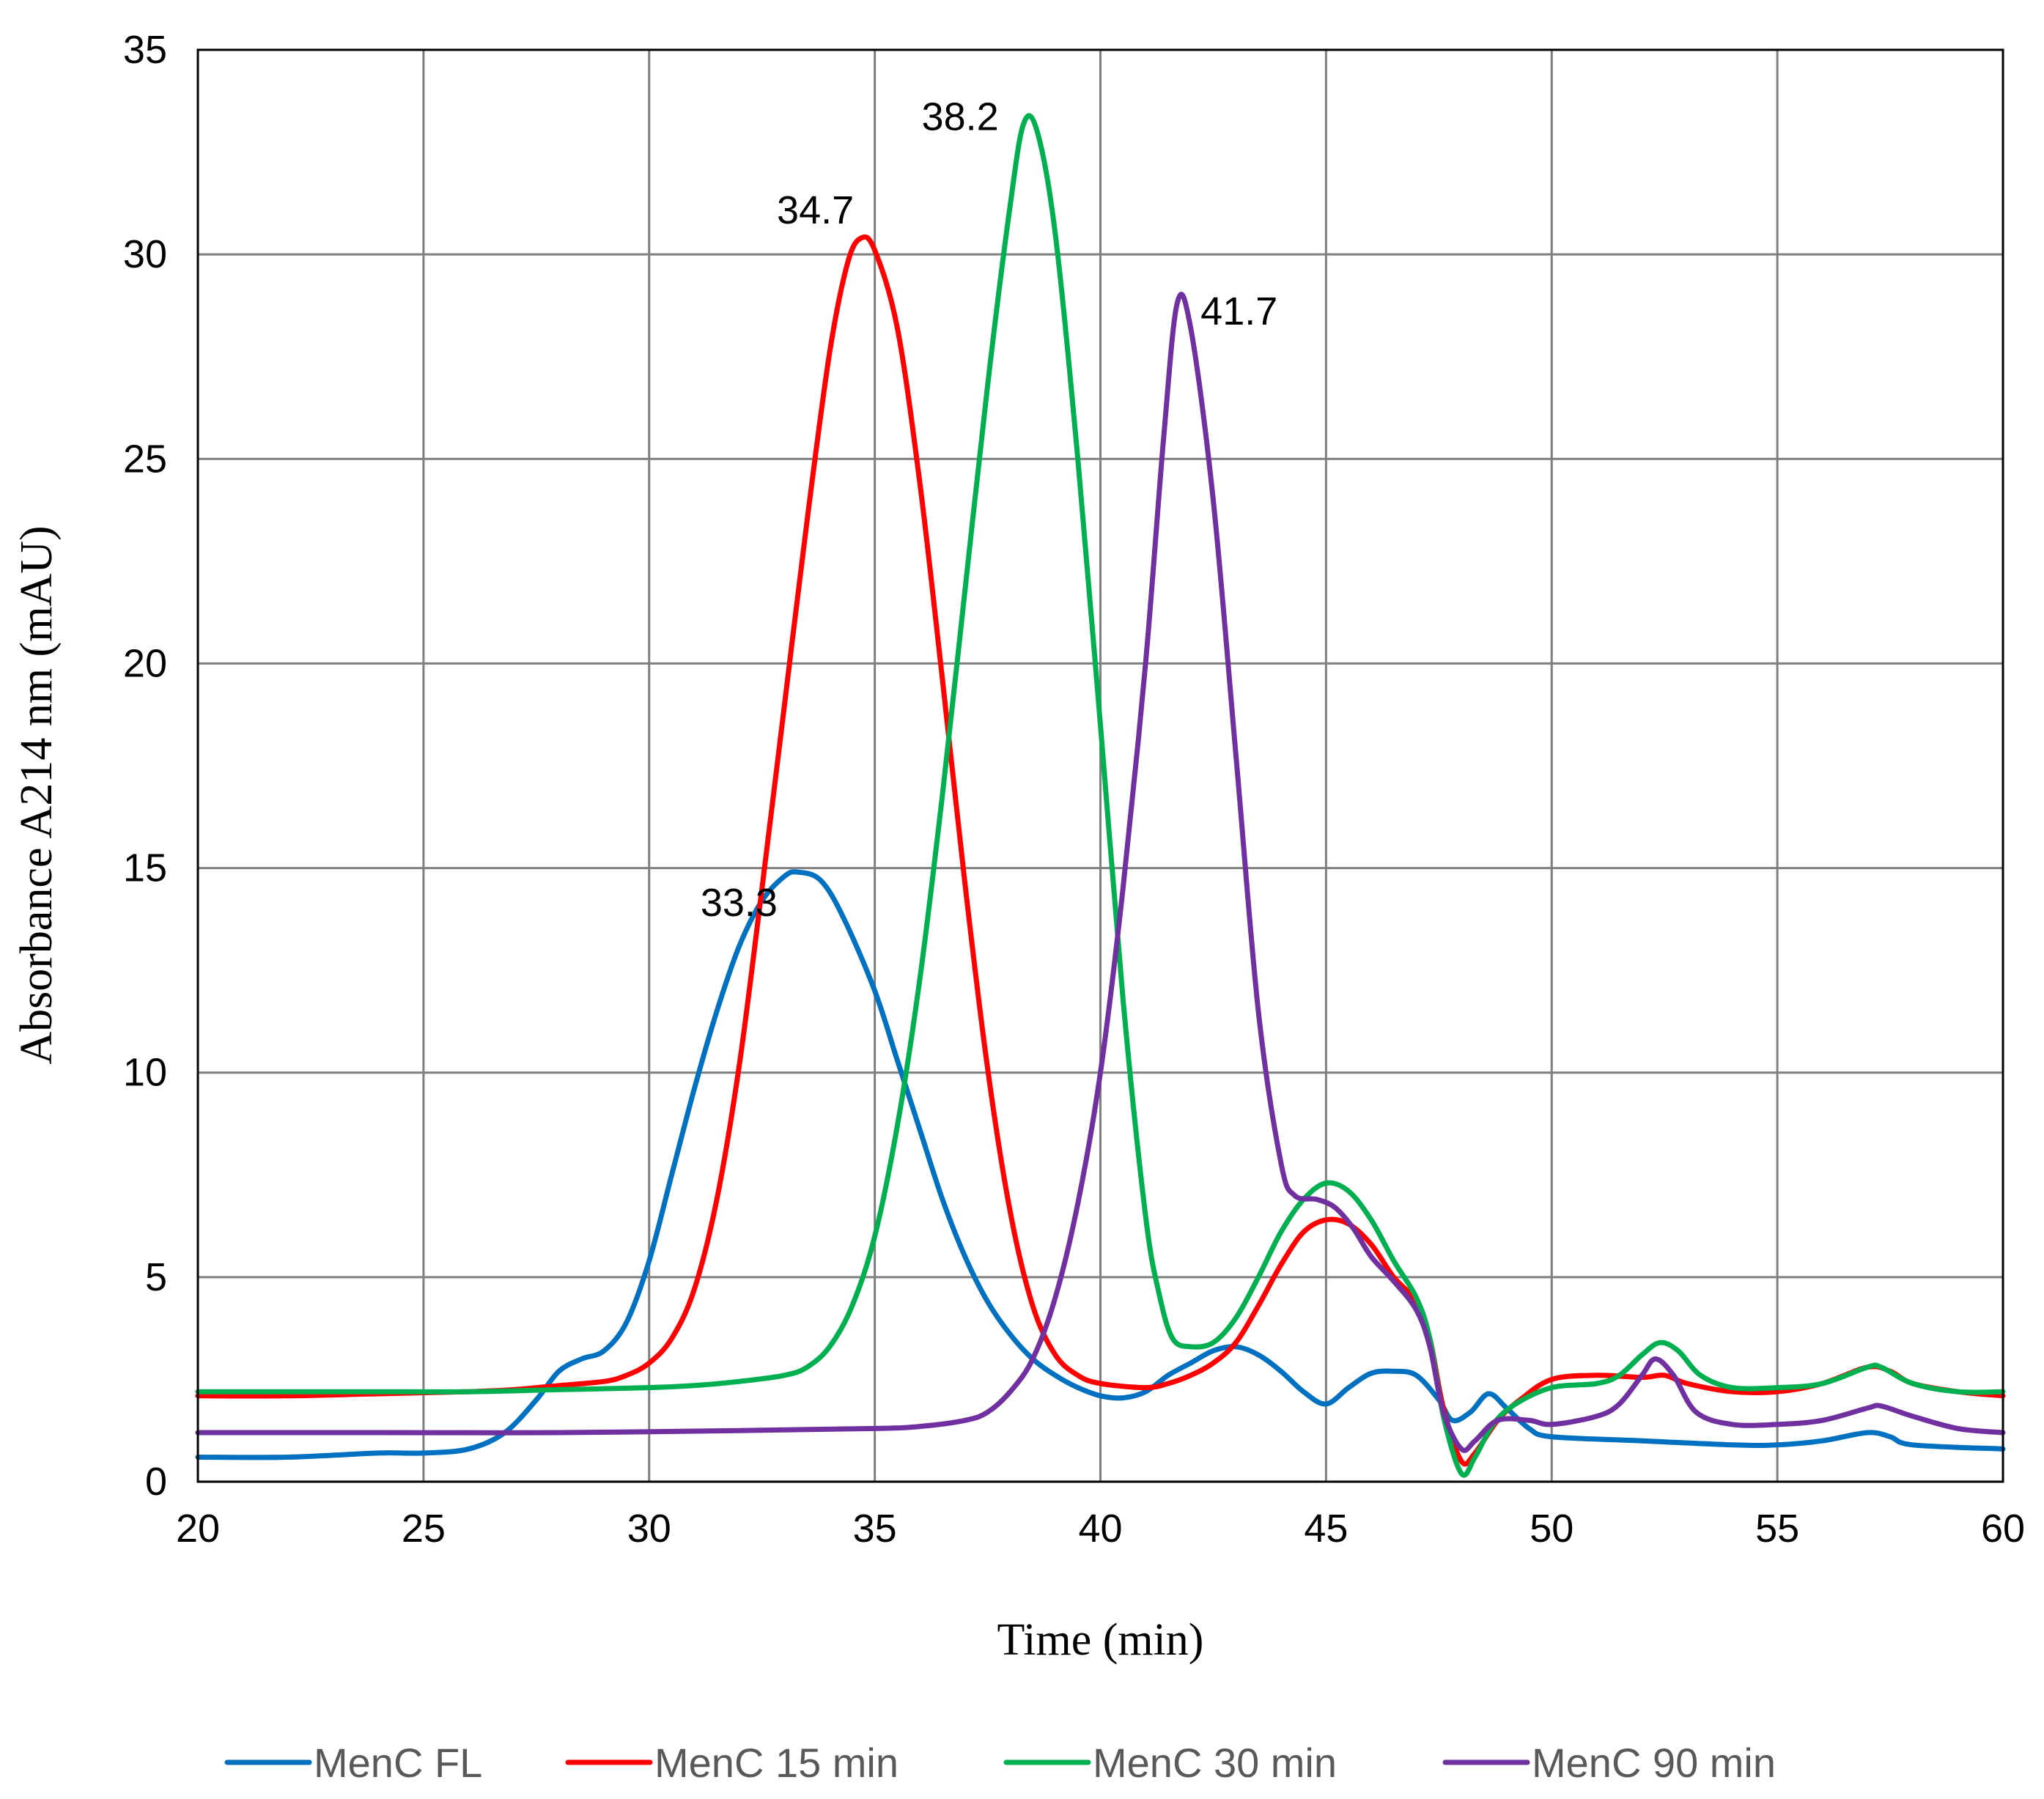 This screenshot has height=1799, width=2044. What do you see at coordinates (145, 766) in the screenshot?
I see `y-tick-labels: 0 5 10 15 20 25 30 35` at bounding box center [145, 766].